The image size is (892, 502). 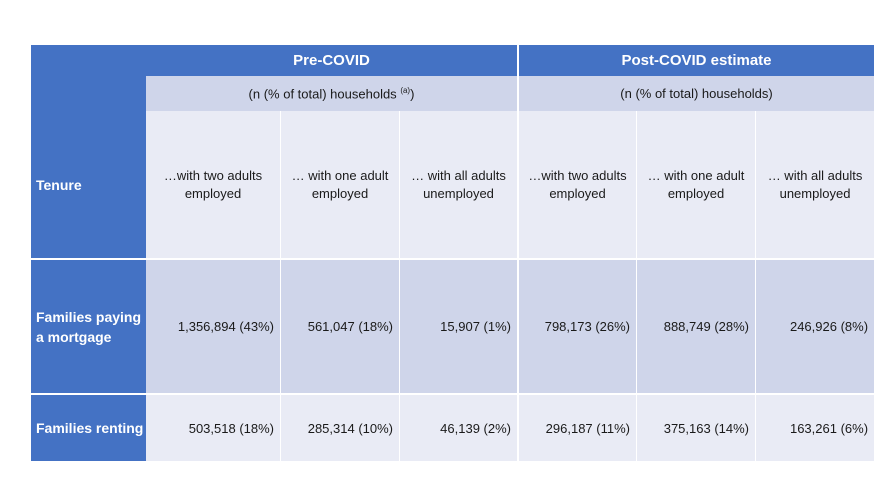 What do you see at coordinates (339, 325) in the screenshot?
I see `table-cell: 561,047 (18%)` at bounding box center [339, 325].